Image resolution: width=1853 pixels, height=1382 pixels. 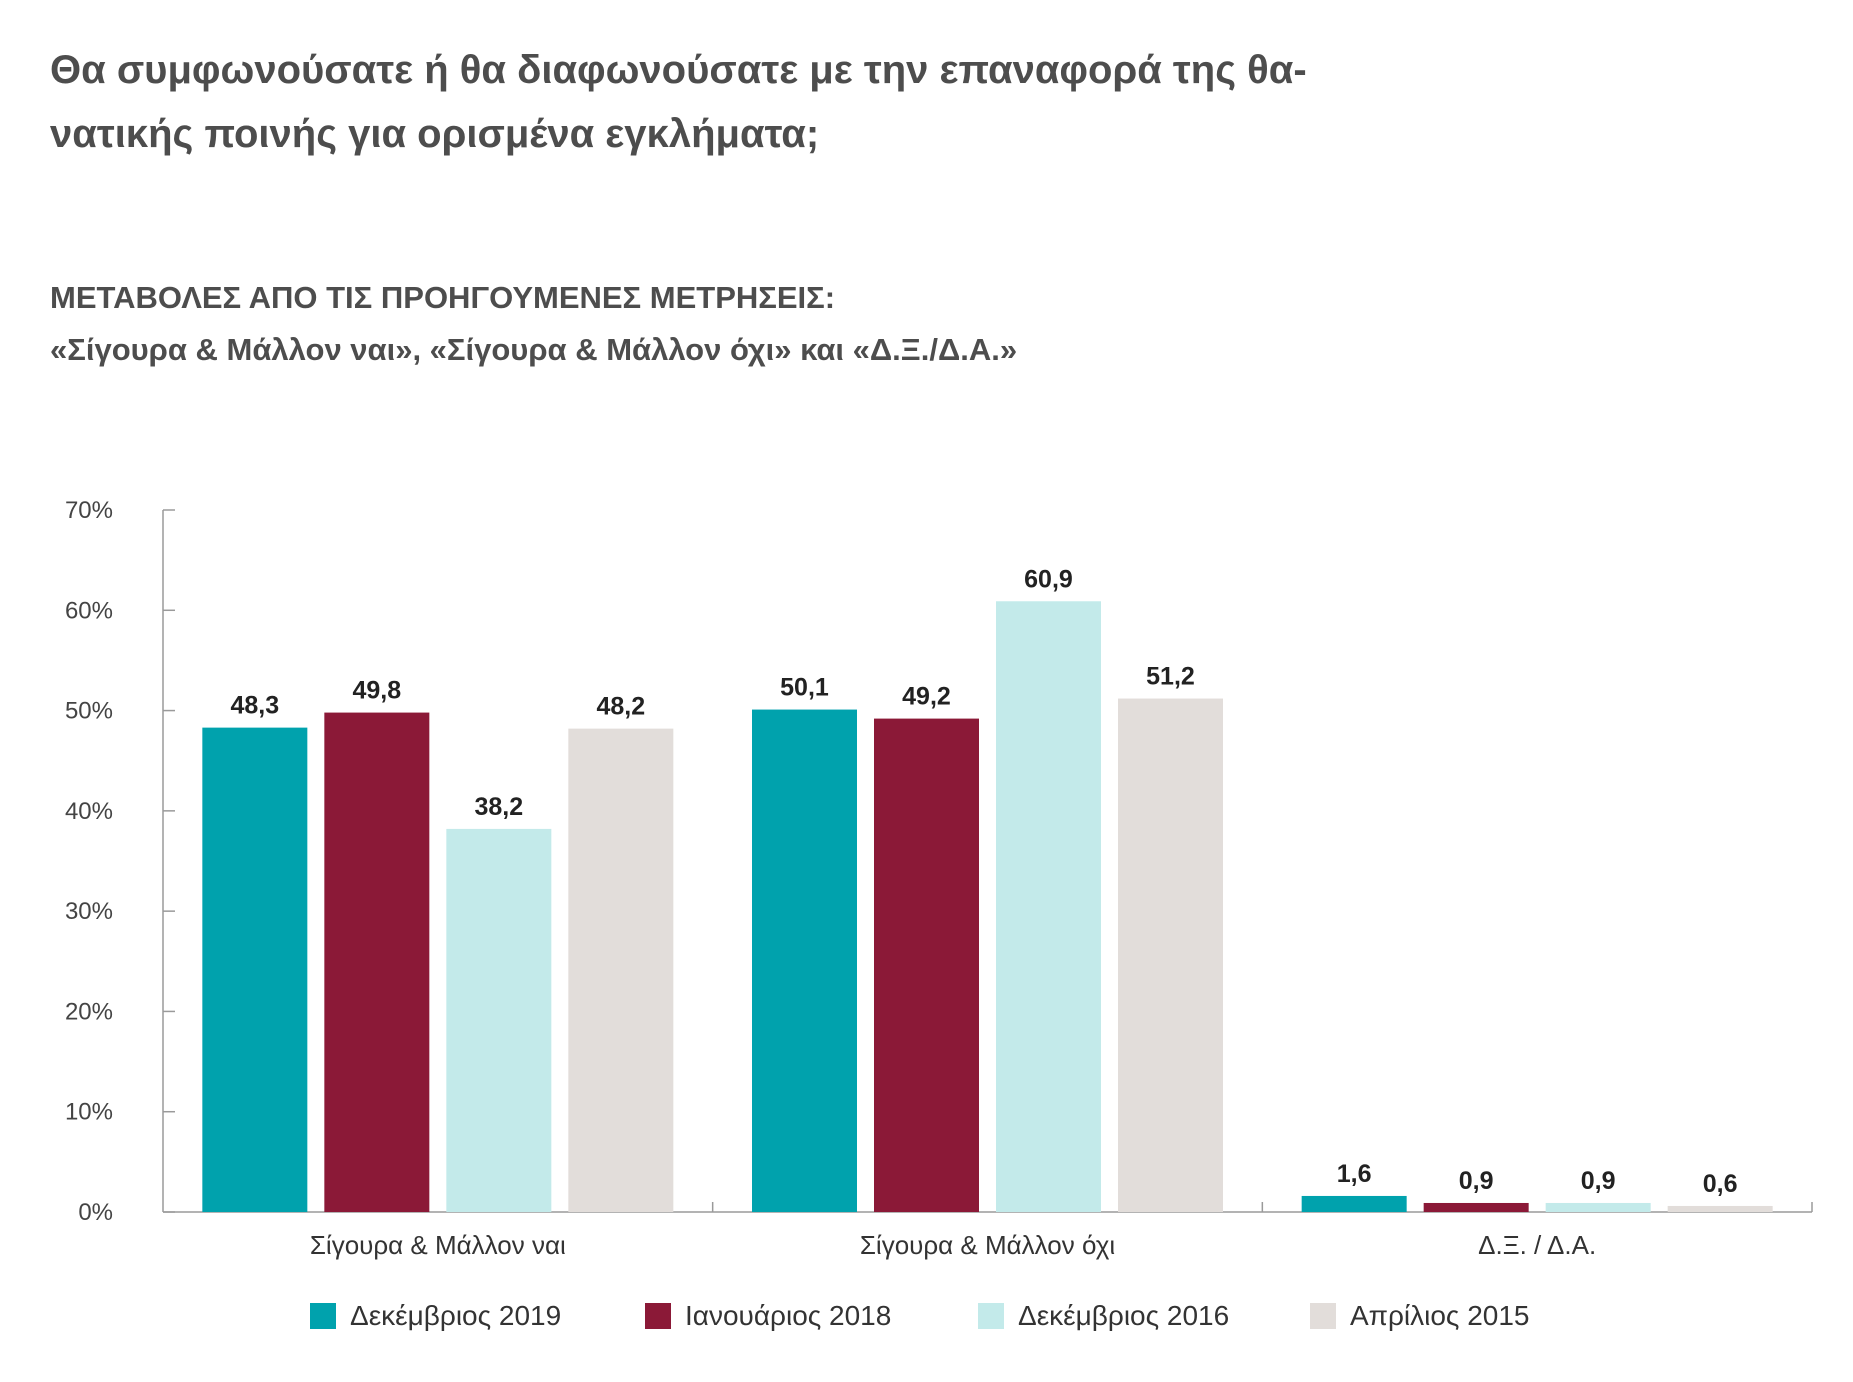 I want to click on legend-item: Δεκέμβριος 2019, so click(x=435, y=1316).